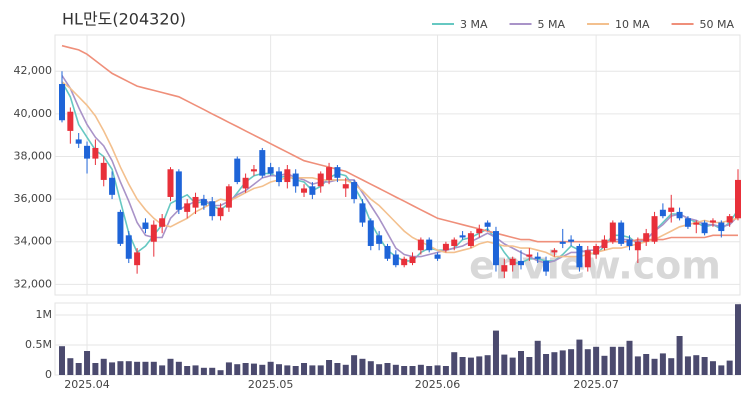  Describe the element at coordinates (438, 384) in the screenshot. I see `x-tick-label: 2025.06` at that location.